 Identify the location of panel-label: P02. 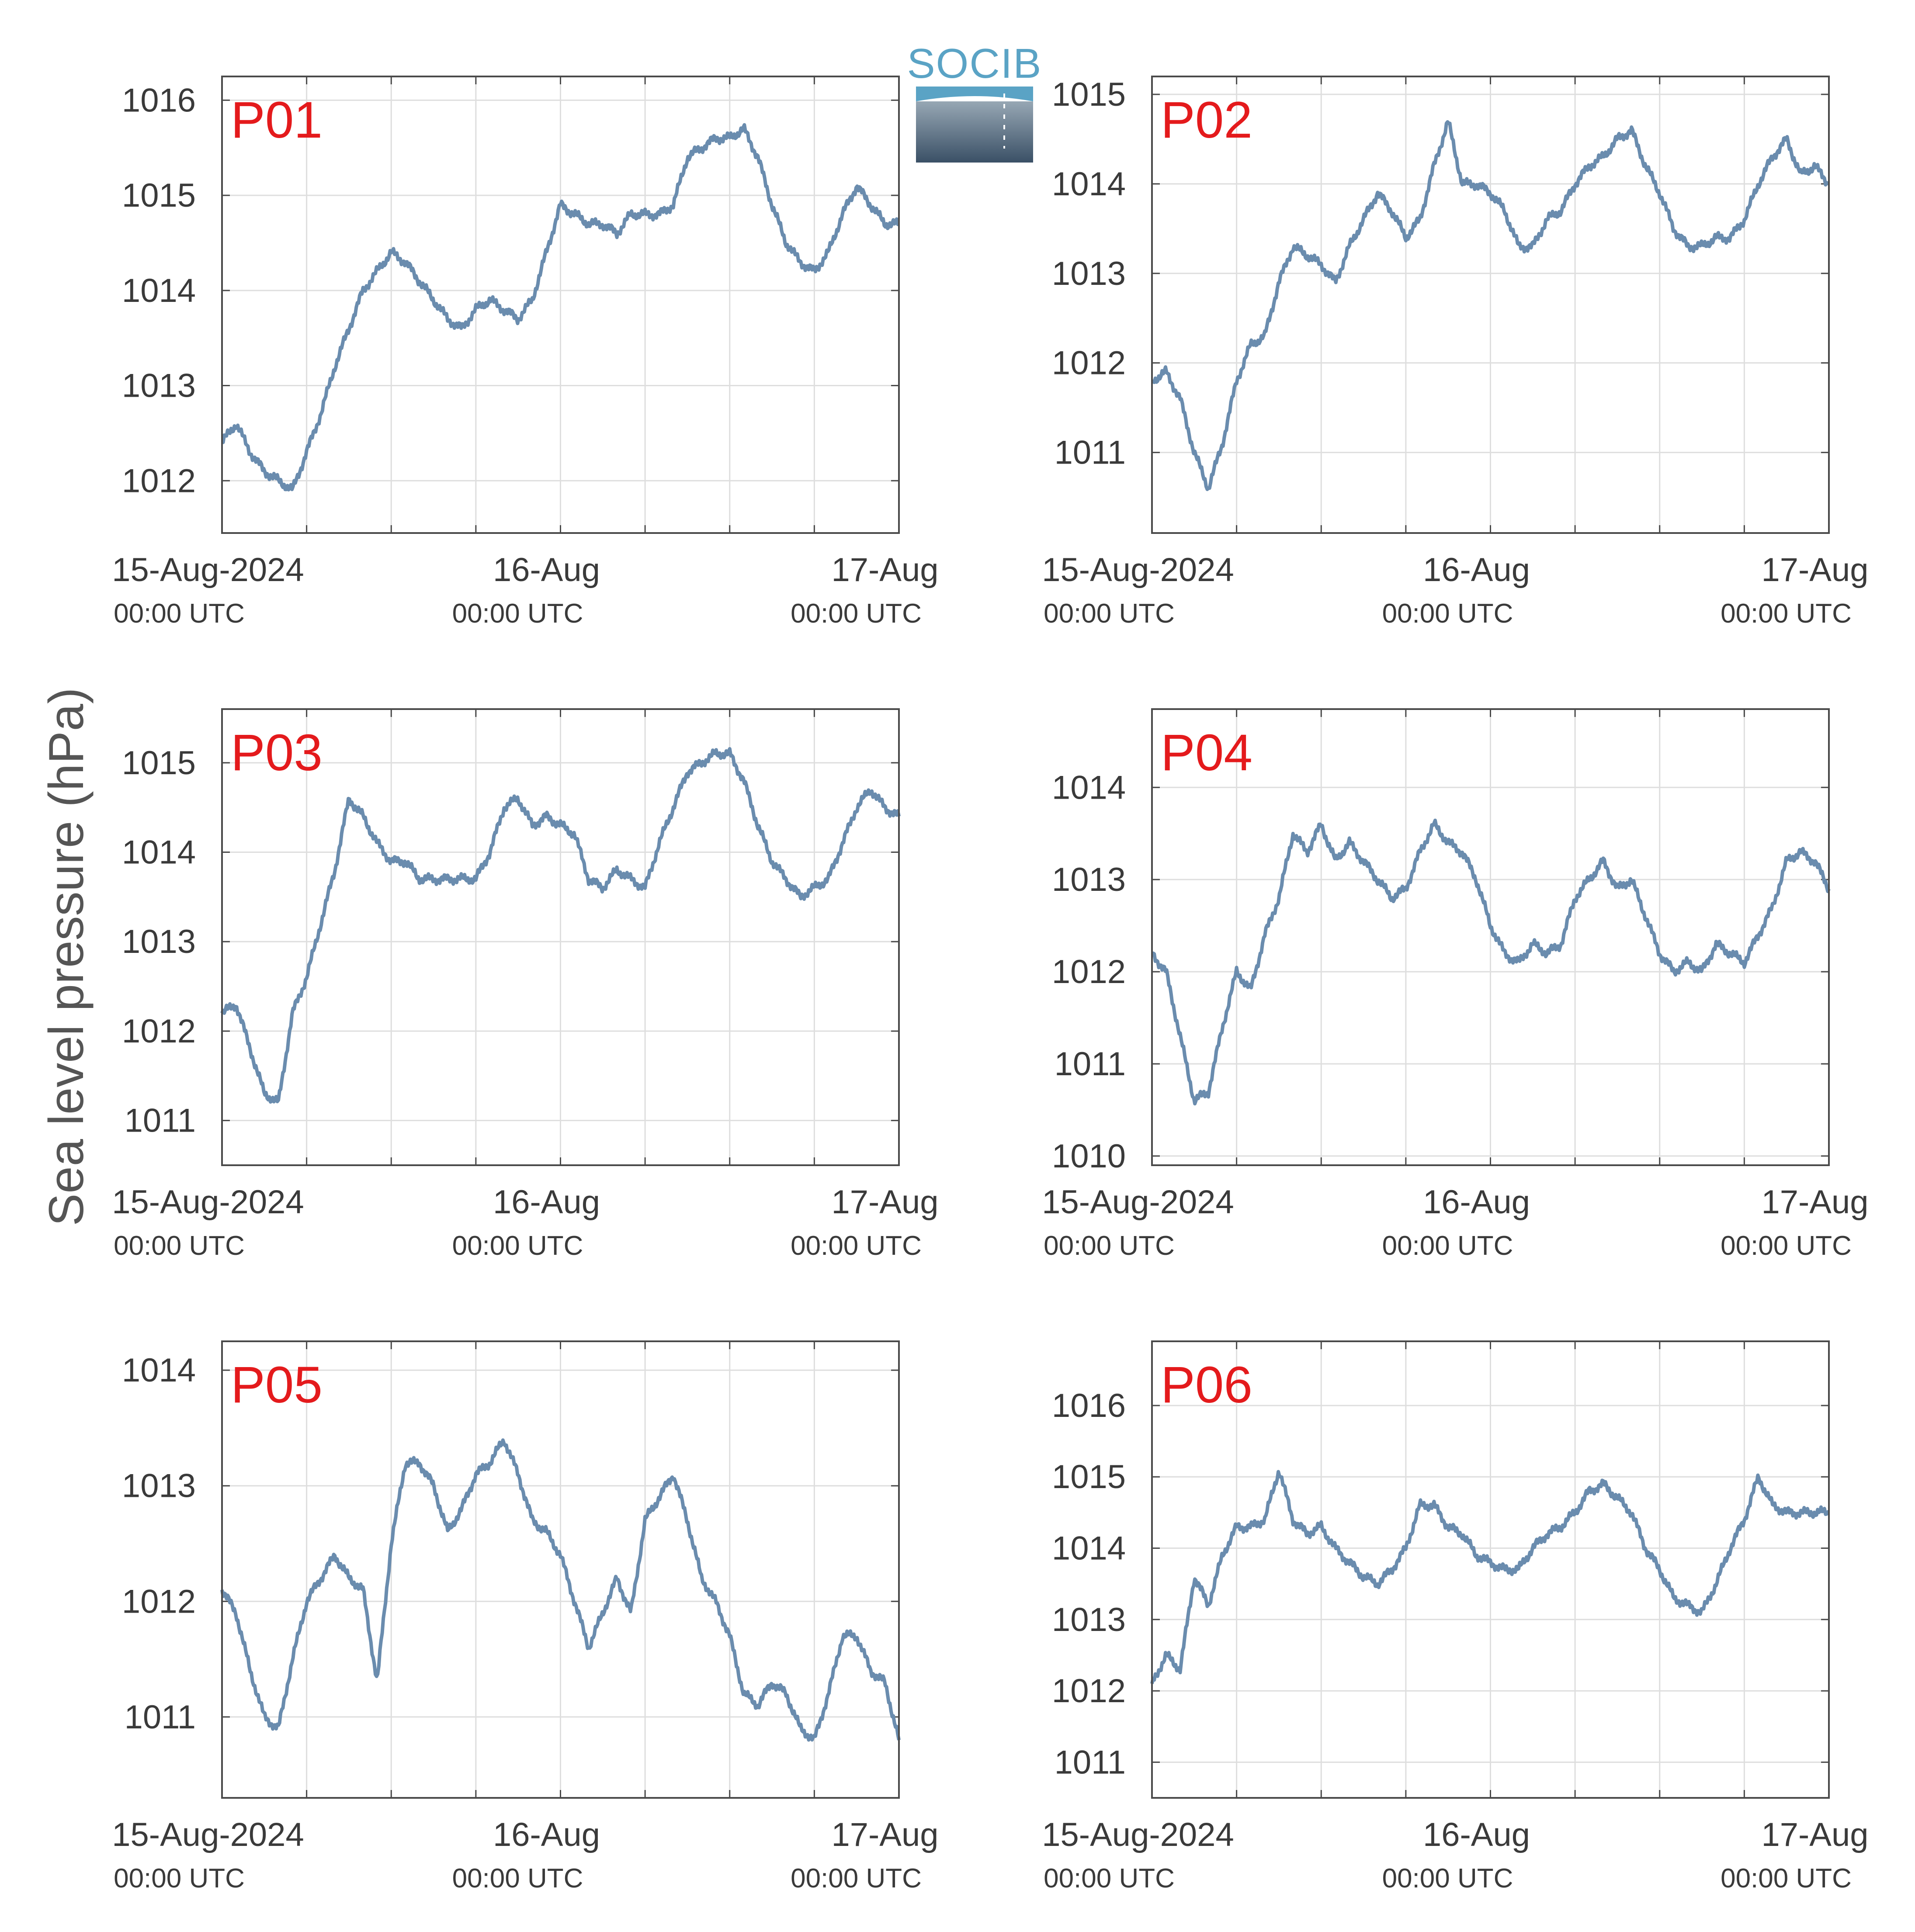
(1206, 120).